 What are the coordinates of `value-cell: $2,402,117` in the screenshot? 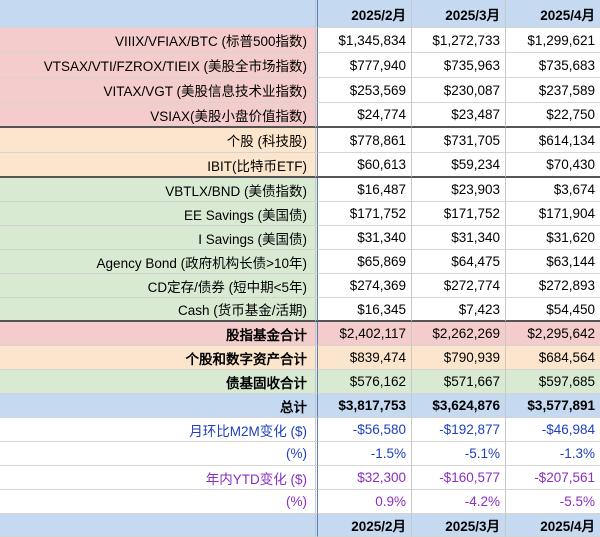 It's located at (365, 334).